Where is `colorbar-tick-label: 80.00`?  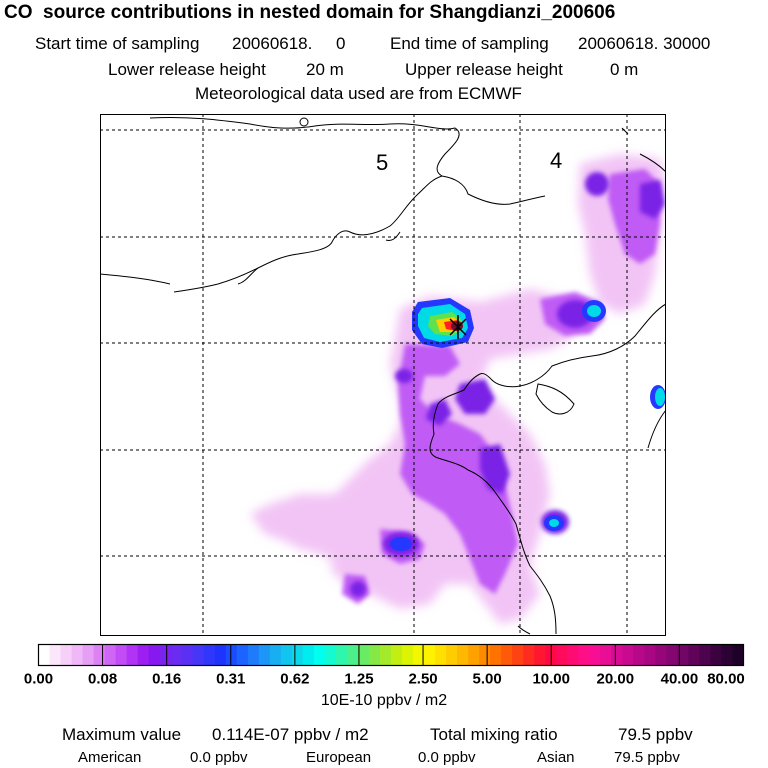 colorbar-tick-label: 80.00 is located at coordinates (726, 679).